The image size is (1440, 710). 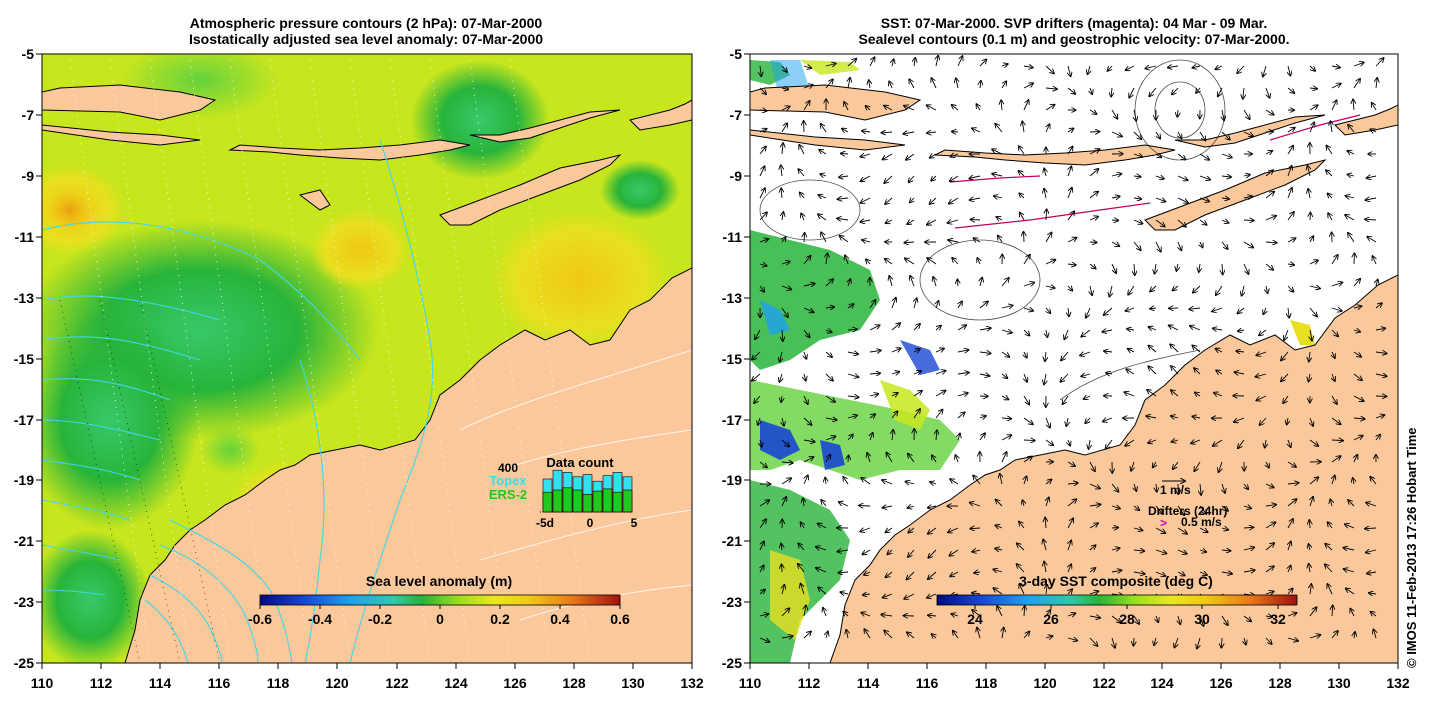 What do you see at coordinates (620, 619) in the screenshot?
I see `sla-tick: 0.6` at bounding box center [620, 619].